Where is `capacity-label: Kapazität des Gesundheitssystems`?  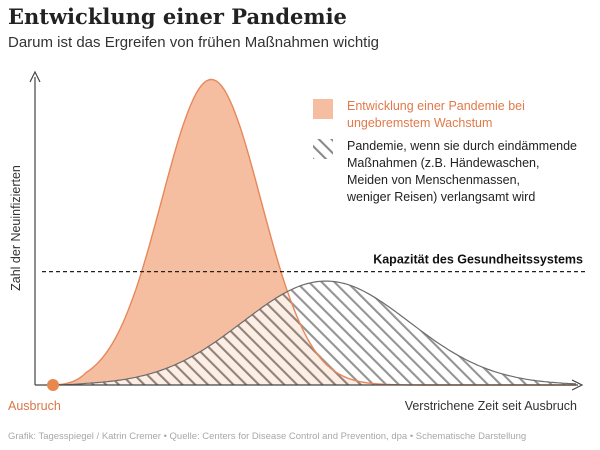 capacity-label: Kapazität des Gesundheitssystems is located at coordinates (478, 260).